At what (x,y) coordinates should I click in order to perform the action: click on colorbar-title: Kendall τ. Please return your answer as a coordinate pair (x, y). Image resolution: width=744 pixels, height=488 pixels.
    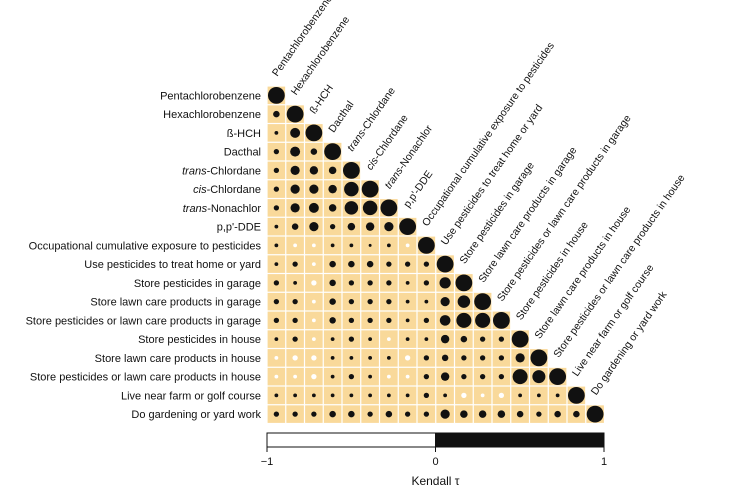
    Looking at the image, I should click on (435, 481).